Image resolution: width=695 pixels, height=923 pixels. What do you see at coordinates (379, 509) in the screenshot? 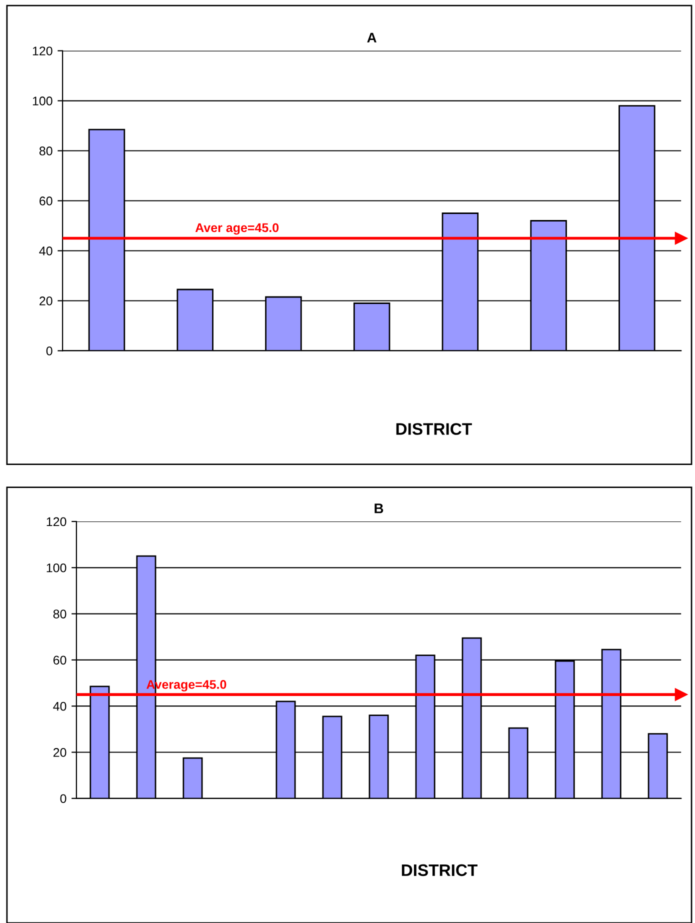
I see `chart-title: B` at bounding box center [379, 509].